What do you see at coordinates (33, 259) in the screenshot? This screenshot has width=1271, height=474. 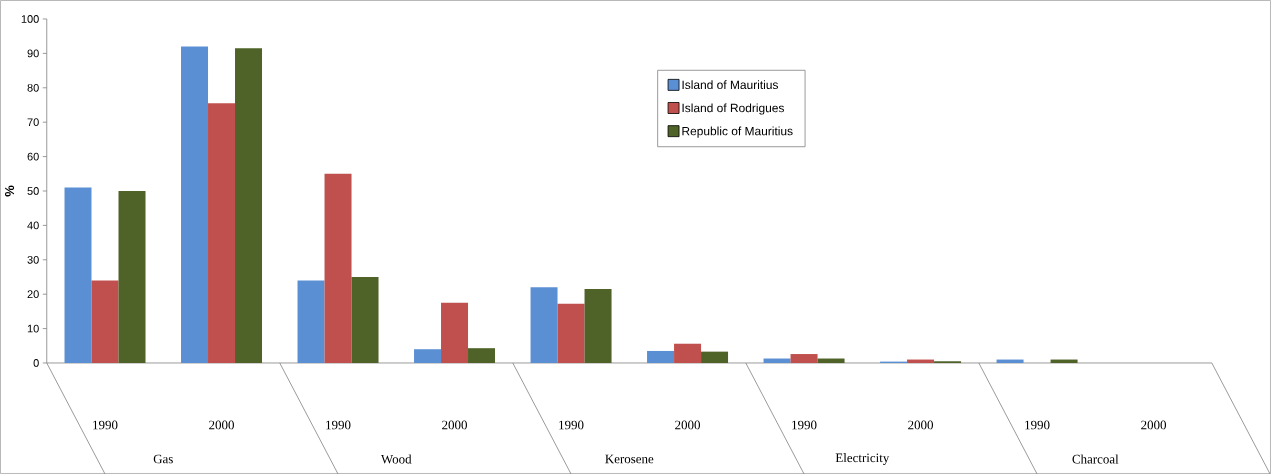 I see `y-tick-label: 30` at bounding box center [33, 259].